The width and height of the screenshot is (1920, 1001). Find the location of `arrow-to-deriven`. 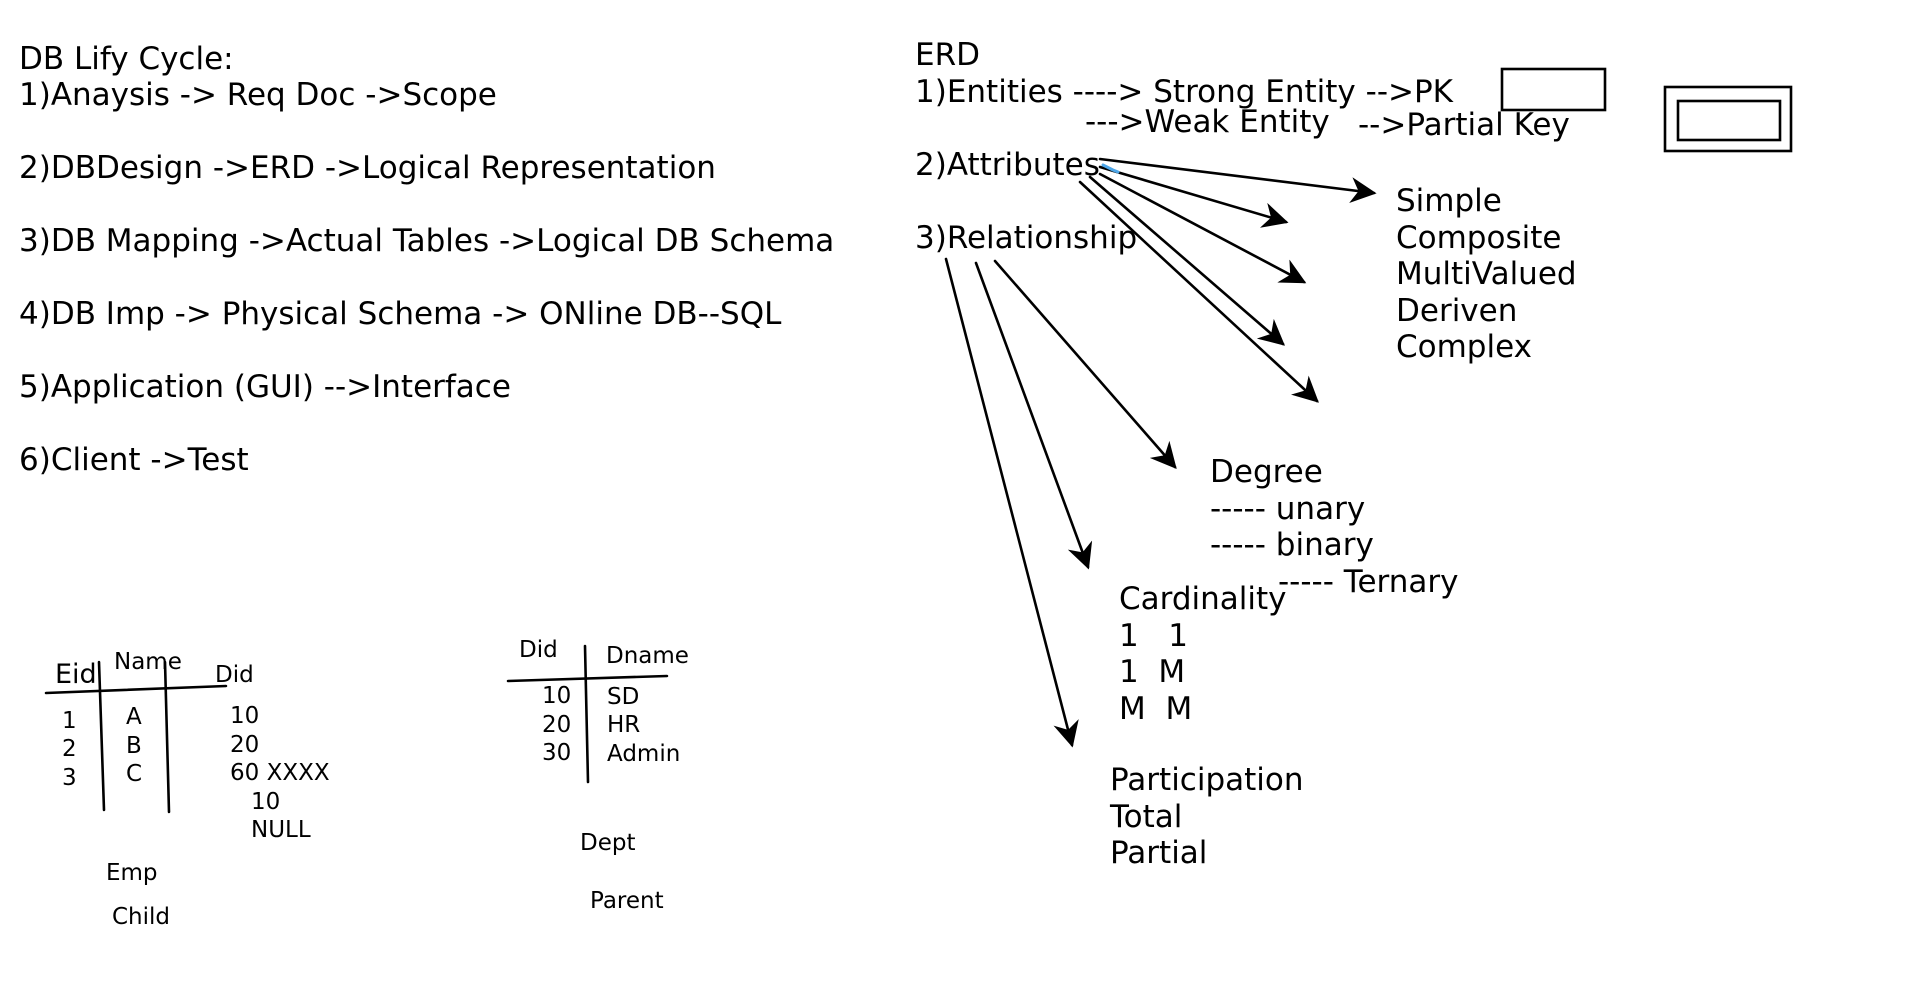

arrow-to-deriven is located at coordinates (1186, 260).